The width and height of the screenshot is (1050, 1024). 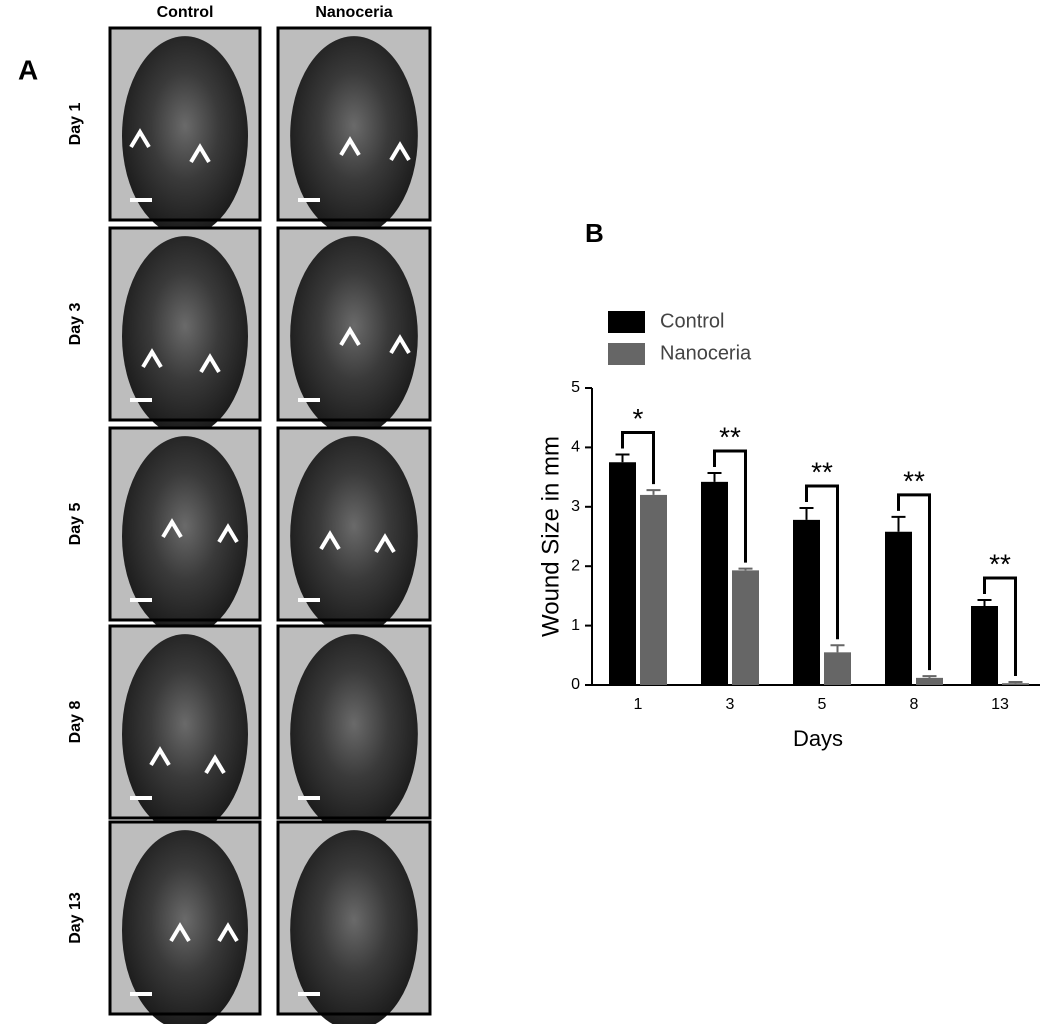 I want to click on column-heading: Nanoceria, so click(x=353, y=12).